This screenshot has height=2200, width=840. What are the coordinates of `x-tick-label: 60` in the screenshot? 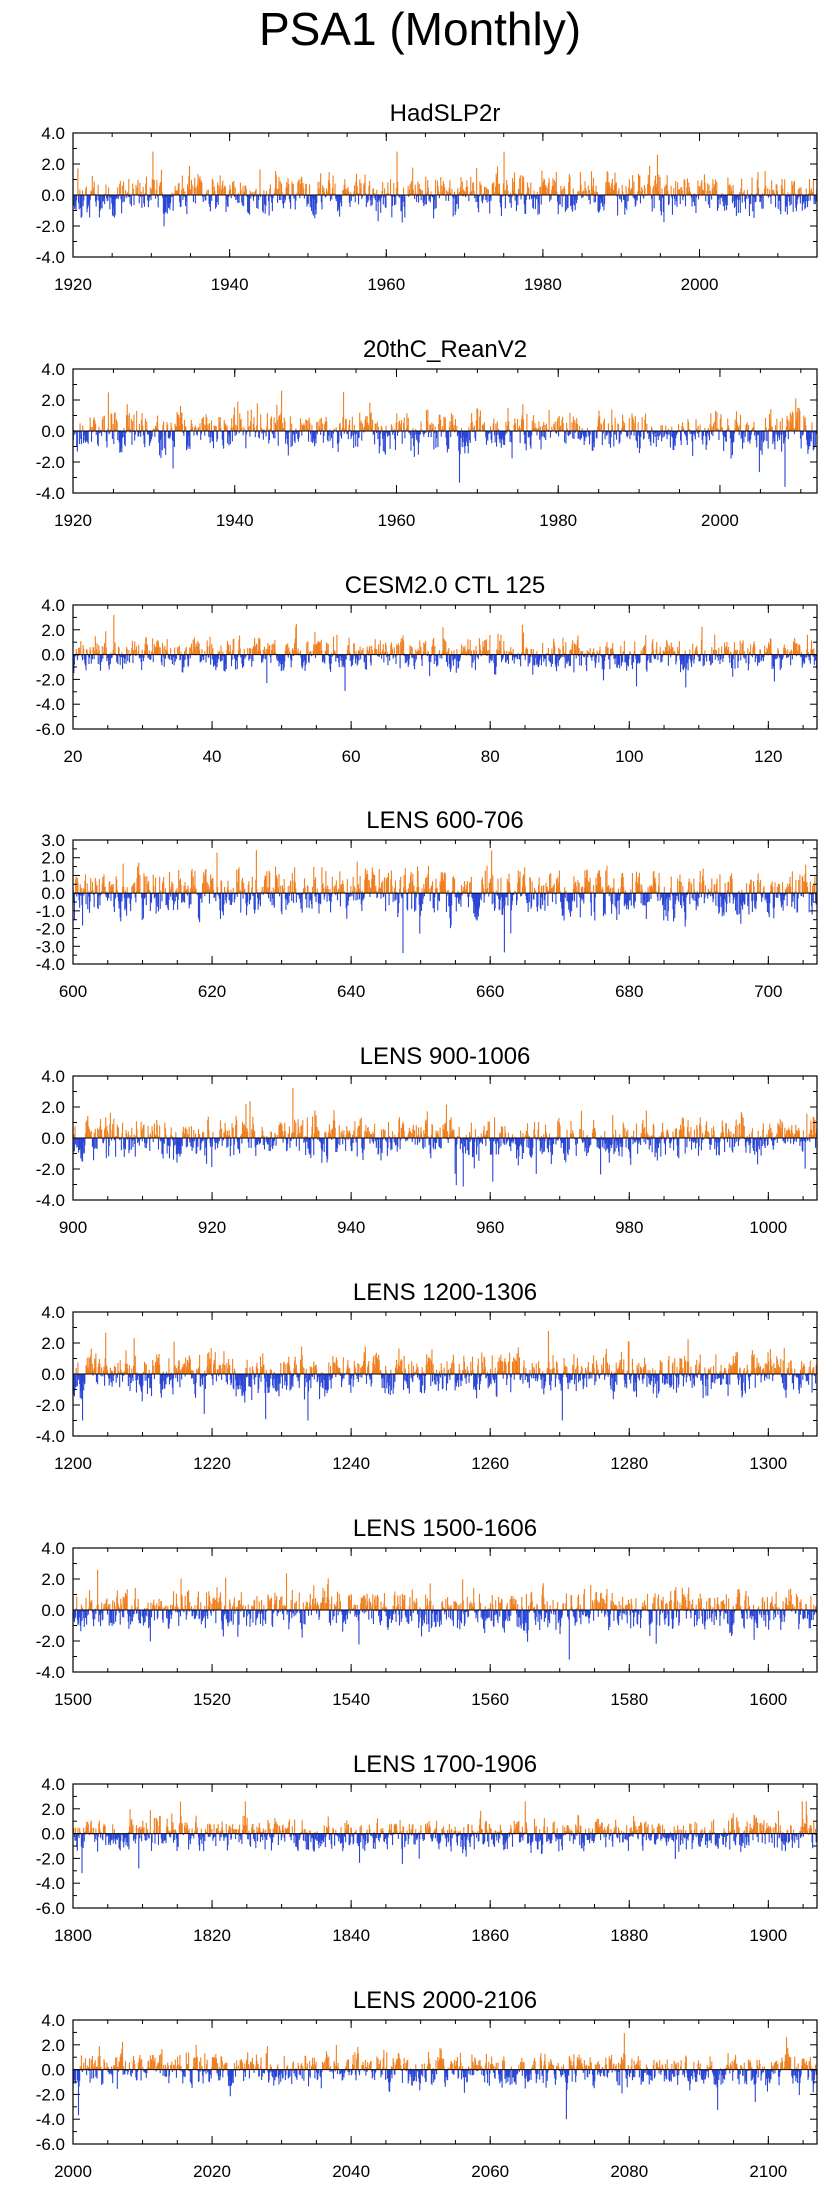 It's located at (351, 756).